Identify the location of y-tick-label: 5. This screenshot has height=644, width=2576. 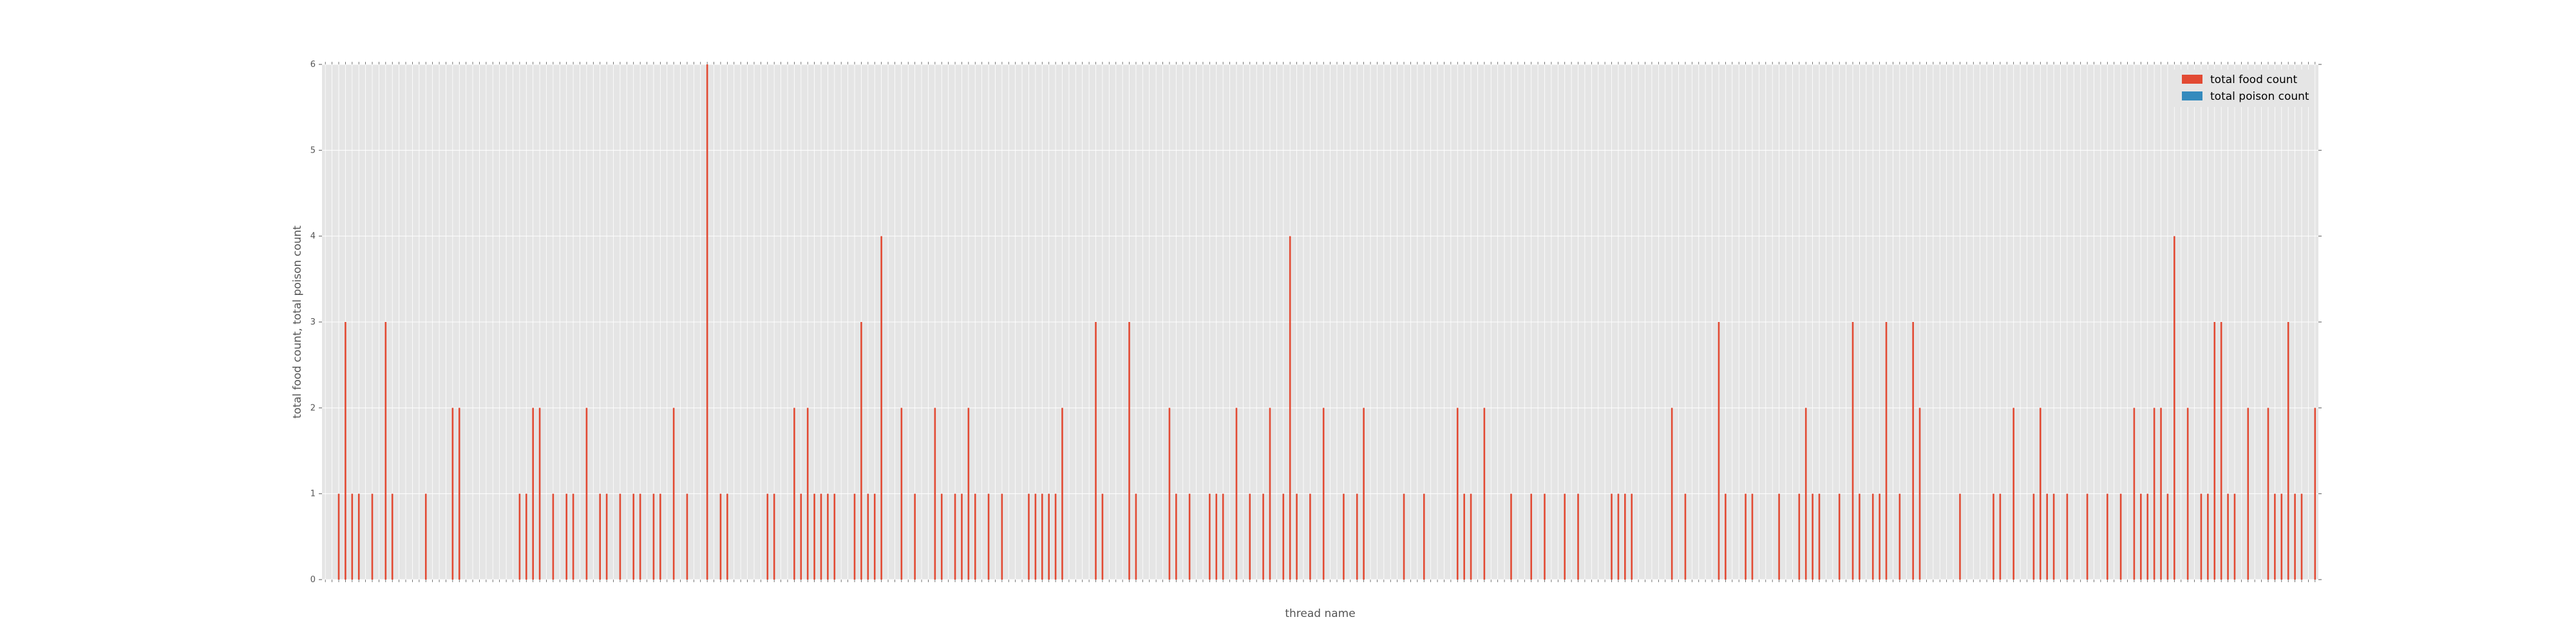
(313, 151).